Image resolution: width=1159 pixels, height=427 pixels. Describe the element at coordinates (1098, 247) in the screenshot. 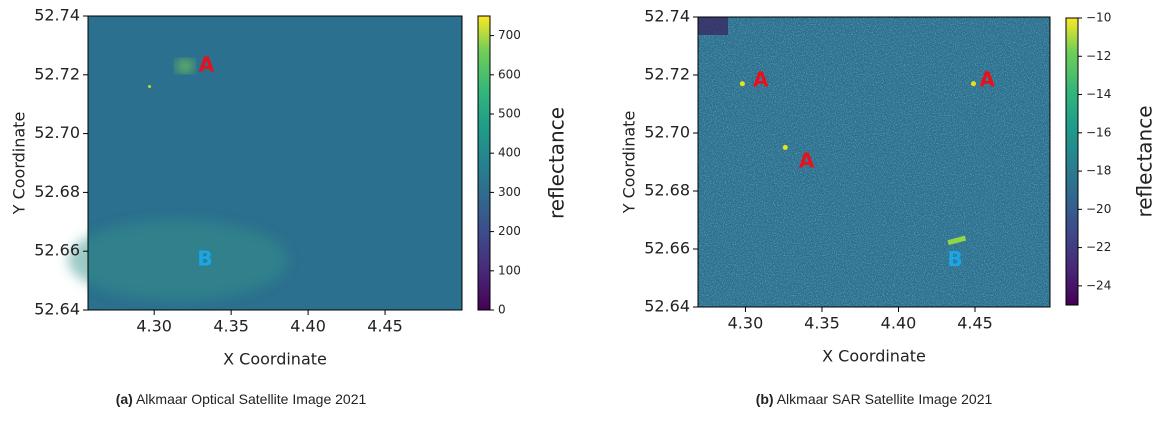

I see `colorbar-tick-label: −22` at that location.